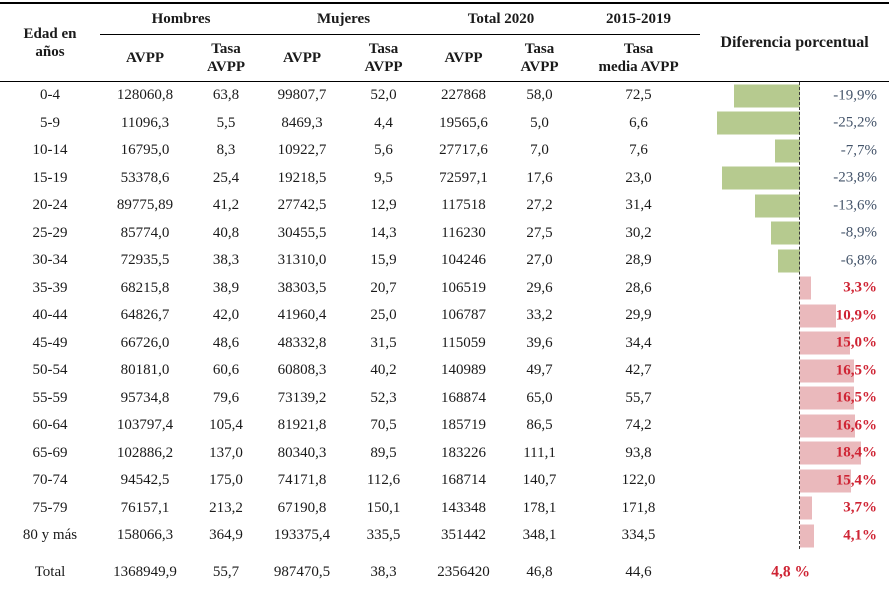 Image resolution: width=889 pixels, height=590 pixels. What do you see at coordinates (145, 571) in the screenshot?
I see `total-hombres-avpp: 1368949,9` at bounding box center [145, 571].